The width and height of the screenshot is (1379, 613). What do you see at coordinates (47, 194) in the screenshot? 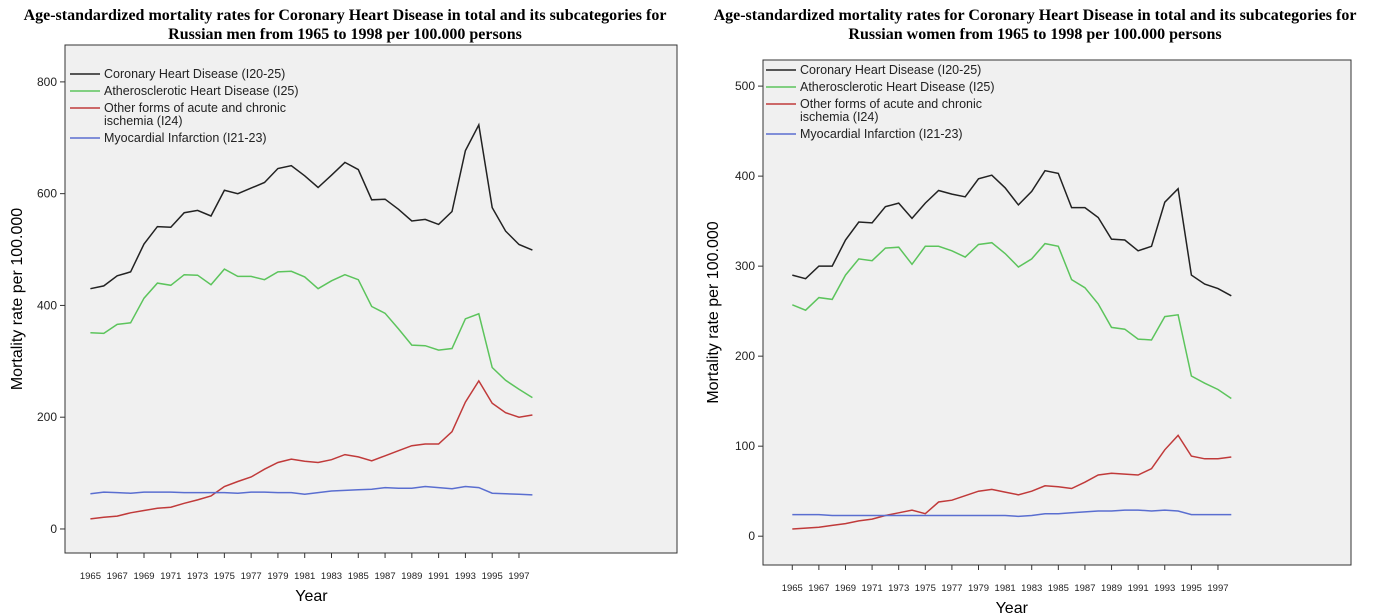
I see `y-tick-label: 600` at bounding box center [47, 194].